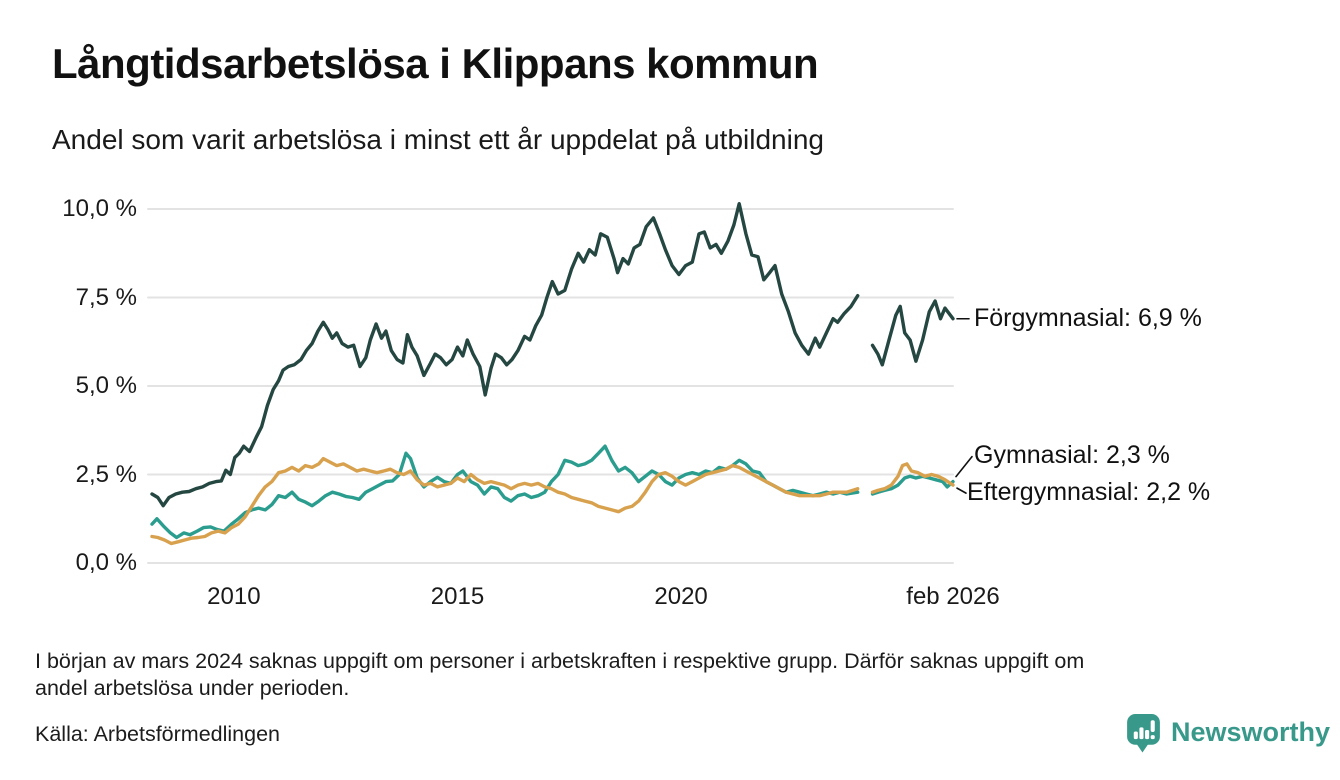 This screenshot has width=1340, height=780. Describe the element at coordinates (106, 385) in the screenshot. I see `y-axis-tick-label: 5,0 %` at that location.